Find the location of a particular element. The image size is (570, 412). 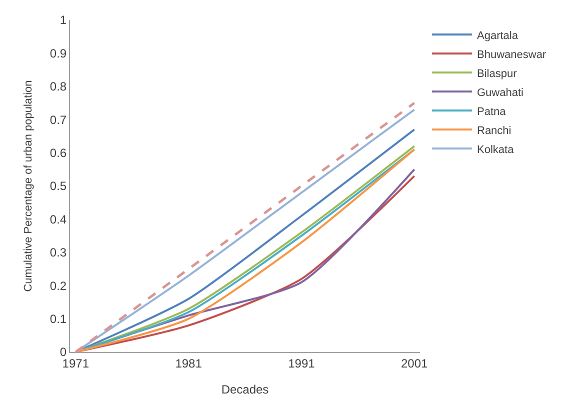

x-axis-title: Decades is located at coordinates (245, 389).